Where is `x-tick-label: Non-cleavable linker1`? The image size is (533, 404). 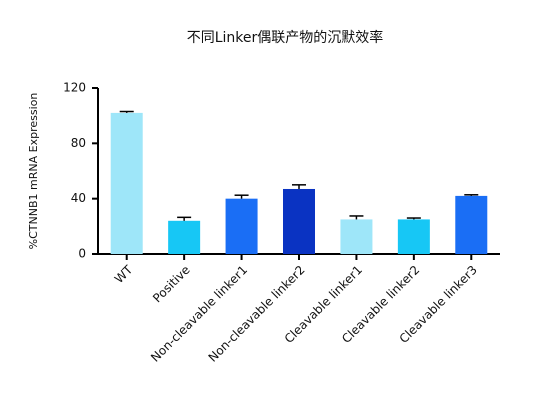 x-tick-label: Non-cleavable linker1 is located at coordinates (199, 314).